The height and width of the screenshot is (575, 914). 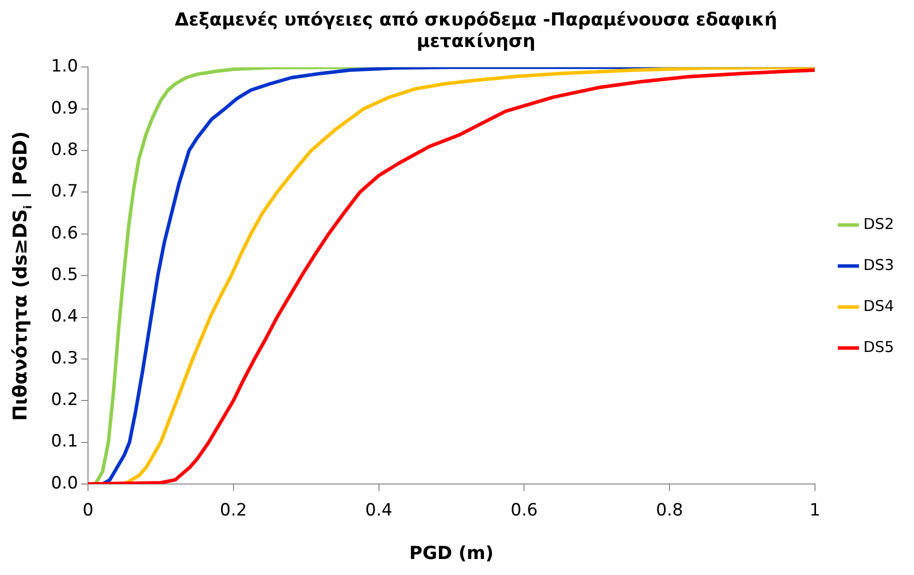 What do you see at coordinates (814, 510) in the screenshot?
I see `x-tick-label: 1` at bounding box center [814, 510].